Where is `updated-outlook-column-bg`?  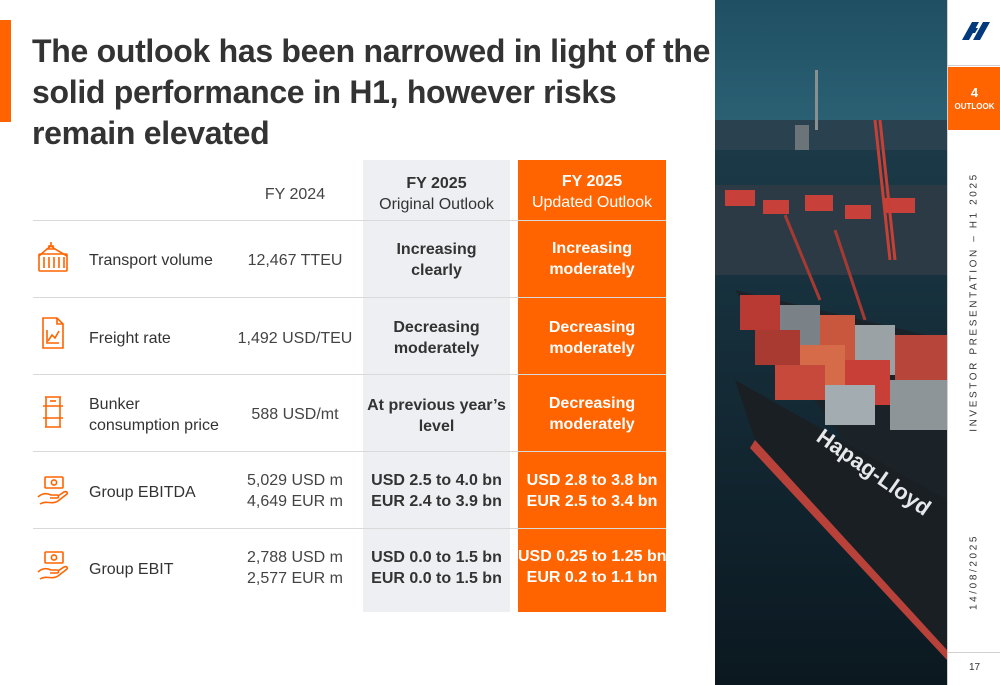
updated-outlook-column-bg is located at coordinates (592, 386).